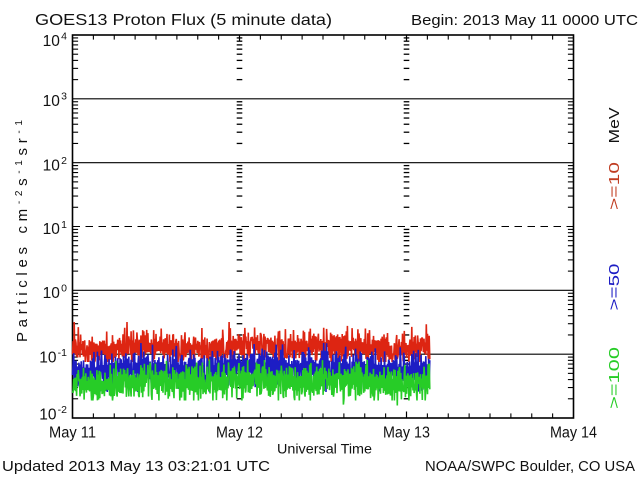 Image resolution: width=640 pixels, height=480 pixels. I want to click on svg-text: 3, so click(64, 97).